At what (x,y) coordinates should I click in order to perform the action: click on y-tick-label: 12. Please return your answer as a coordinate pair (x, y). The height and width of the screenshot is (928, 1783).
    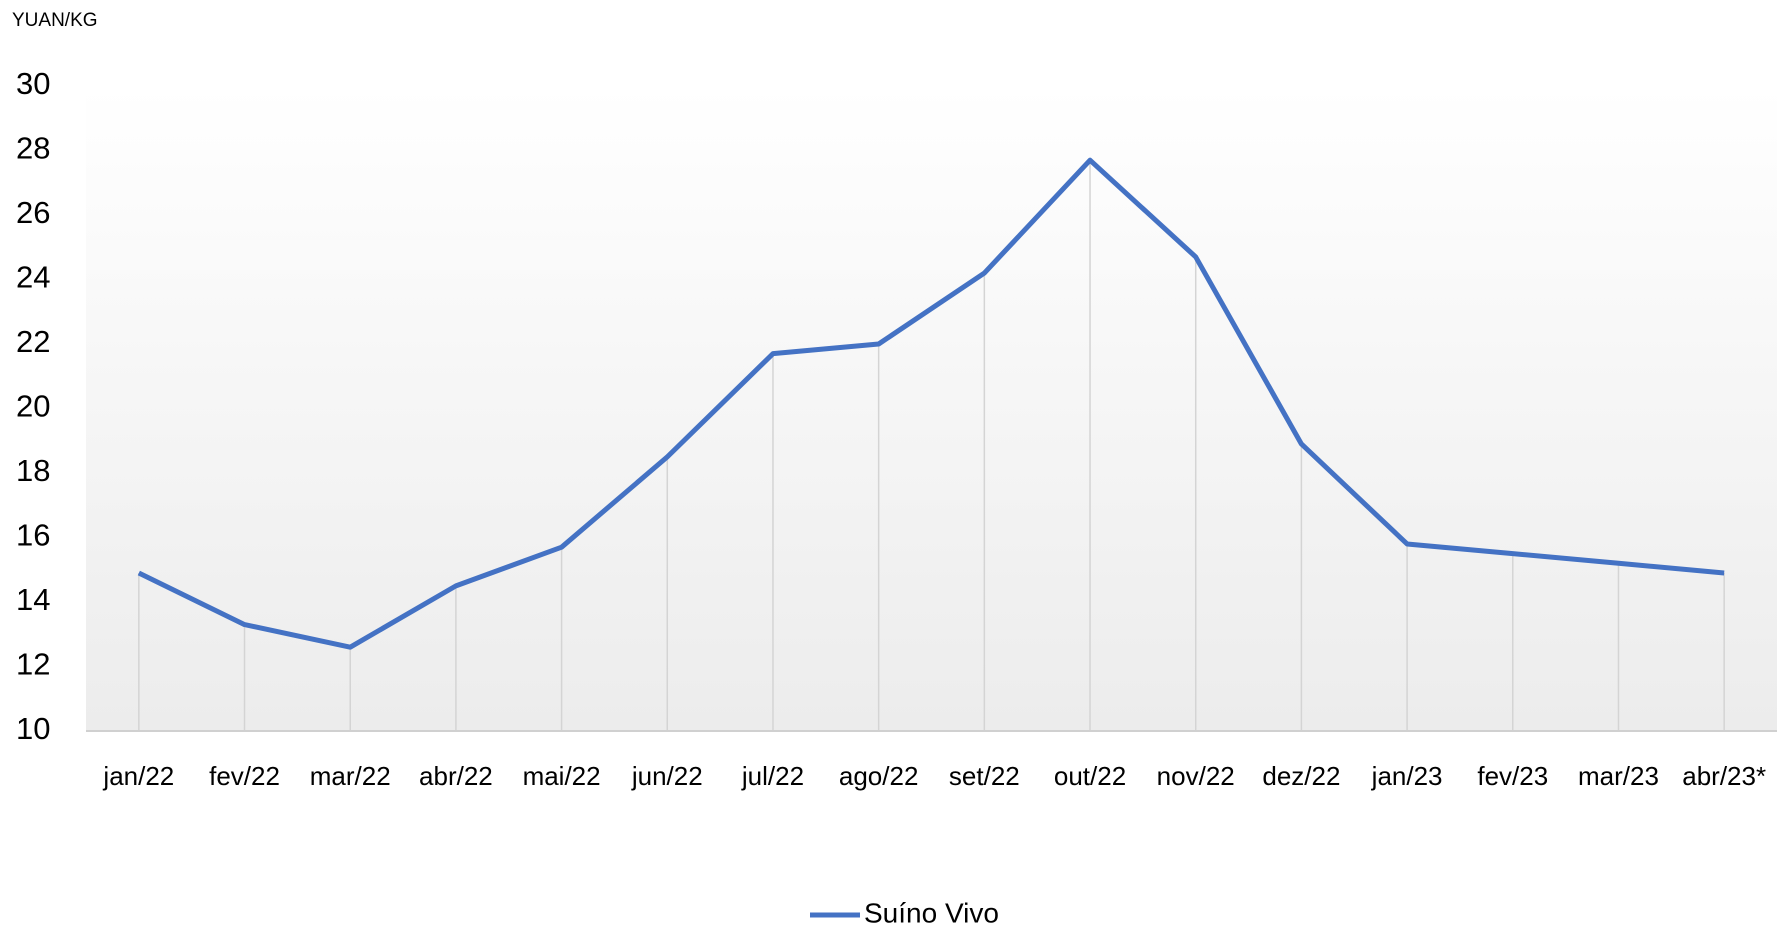
    Looking at the image, I should click on (33, 664).